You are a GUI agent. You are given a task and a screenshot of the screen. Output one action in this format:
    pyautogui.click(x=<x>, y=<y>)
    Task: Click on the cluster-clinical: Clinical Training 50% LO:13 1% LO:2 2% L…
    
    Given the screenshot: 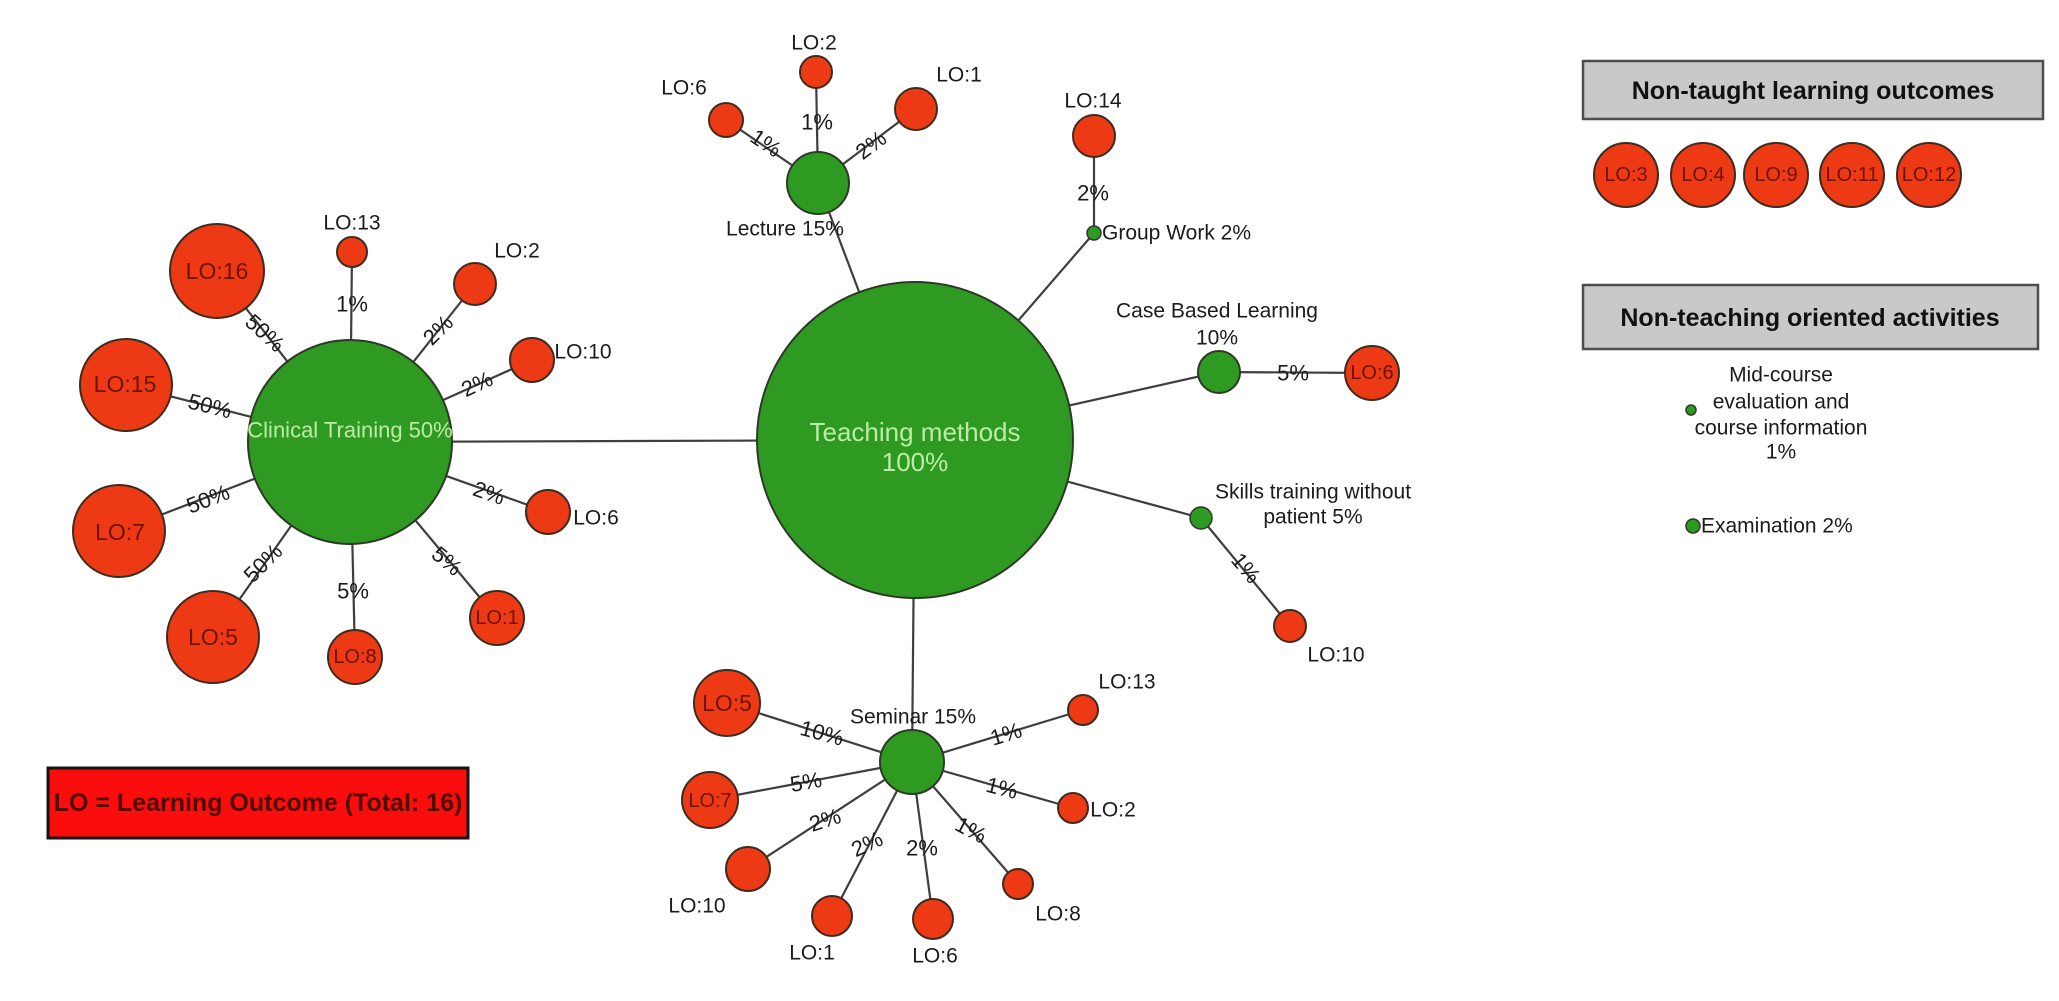 What is the action you would take?
    pyautogui.click(x=345, y=448)
    